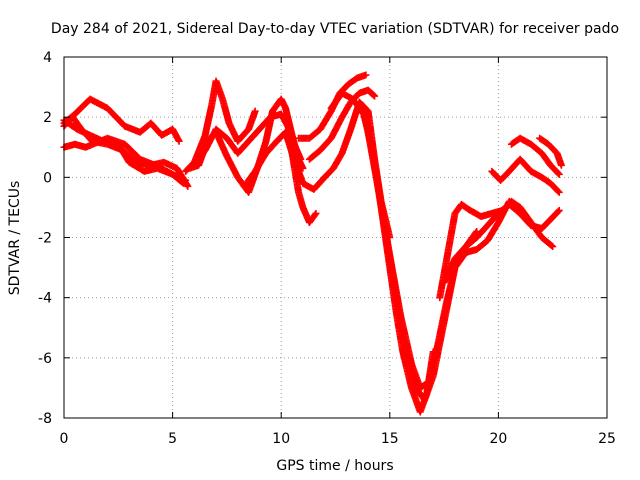  What do you see at coordinates (172, 439) in the screenshot?
I see `x-tick-label: 5` at bounding box center [172, 439].